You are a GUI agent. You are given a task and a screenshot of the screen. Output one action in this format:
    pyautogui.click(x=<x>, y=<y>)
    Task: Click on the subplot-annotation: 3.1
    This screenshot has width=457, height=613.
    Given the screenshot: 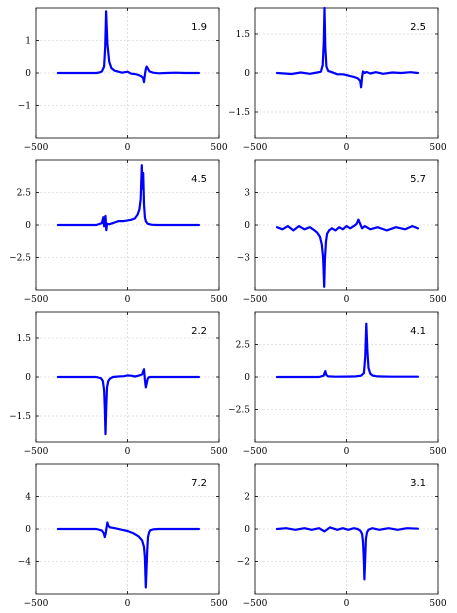 What is the action you would take?
    pyautogui.click(x=418, y=483)
    